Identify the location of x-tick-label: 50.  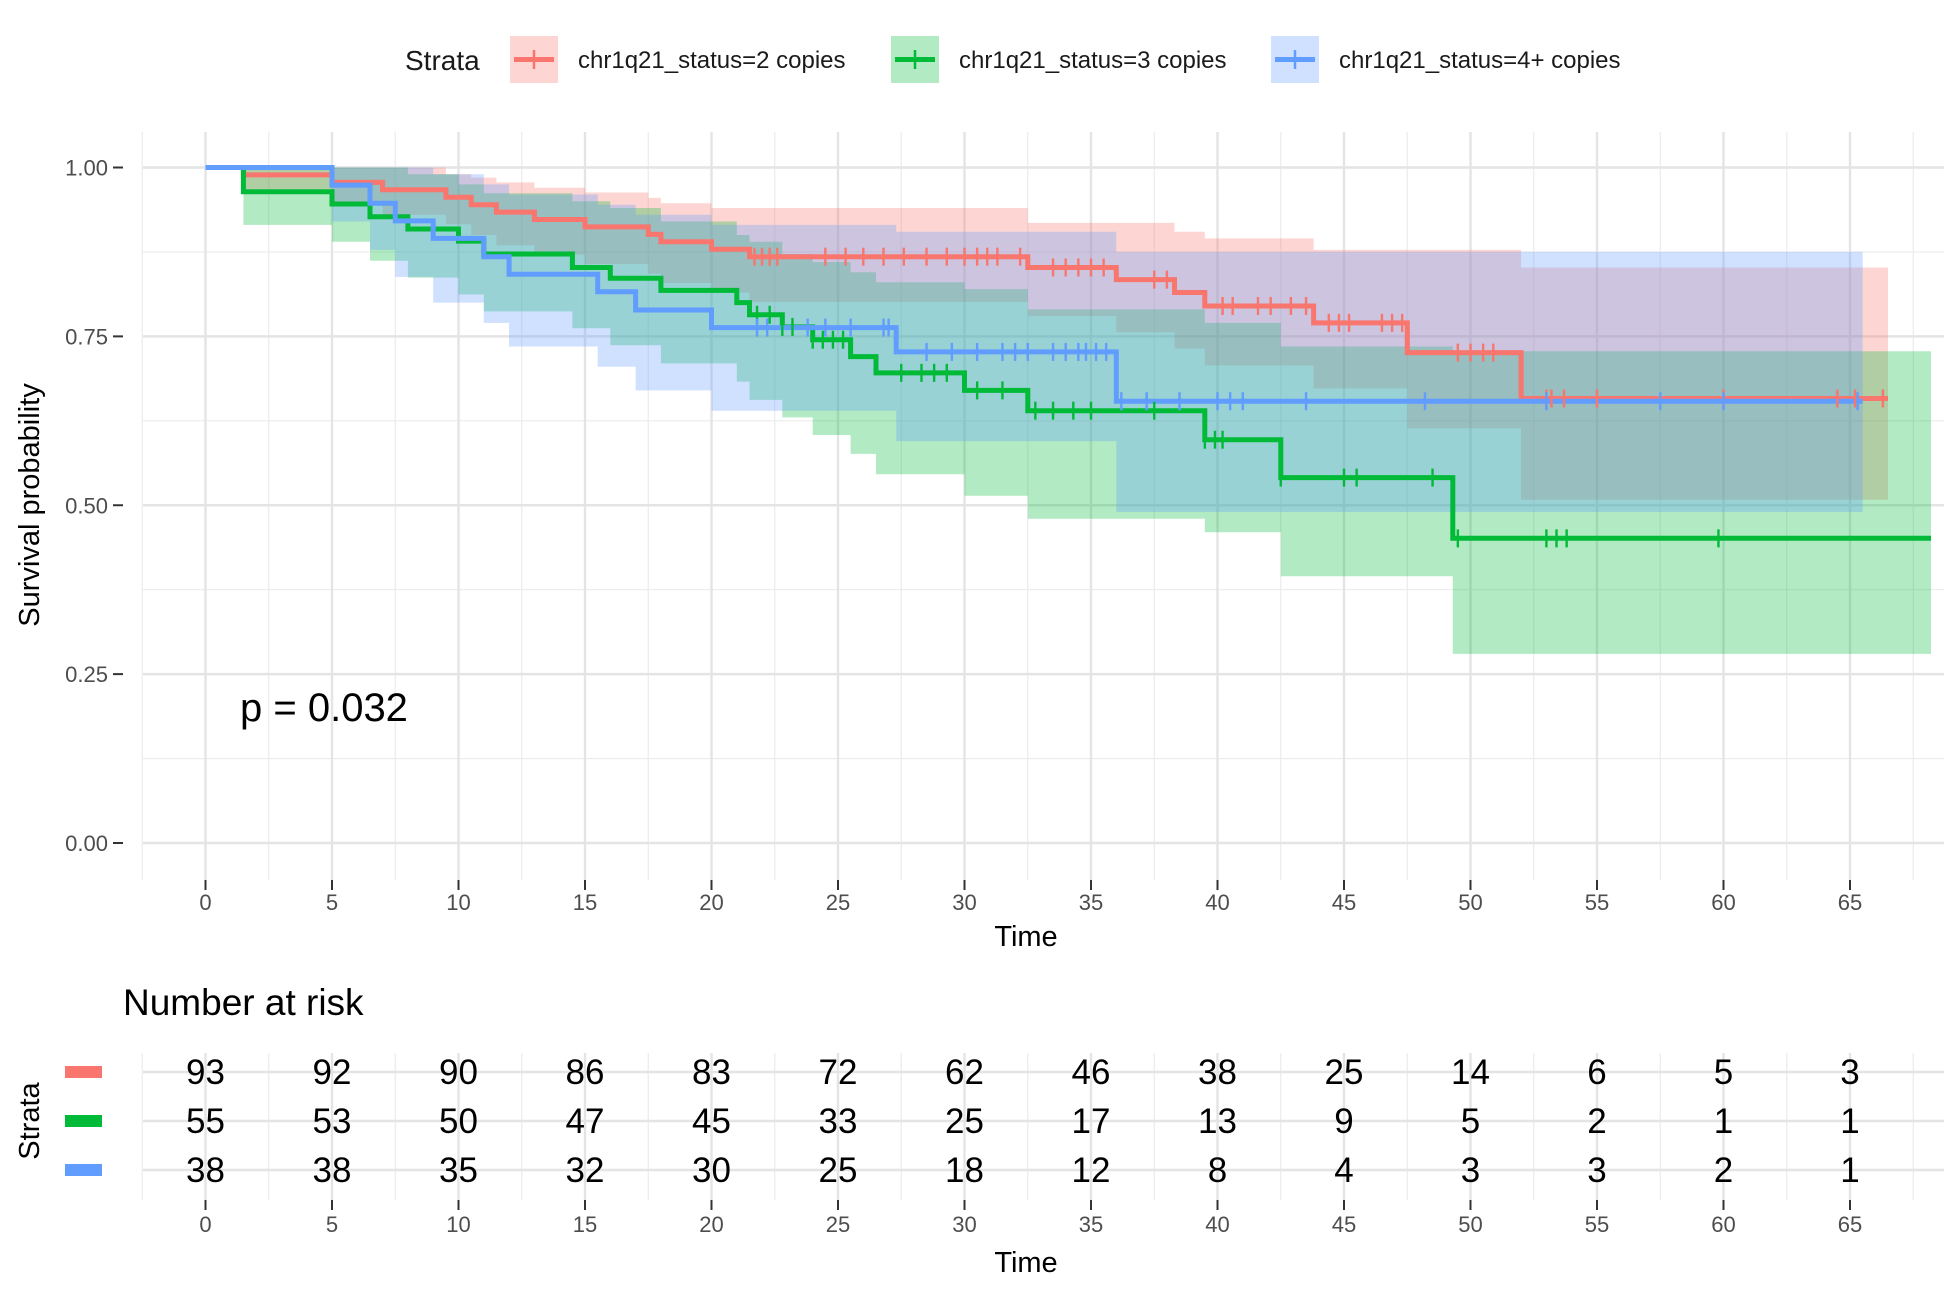
(1470, 902).